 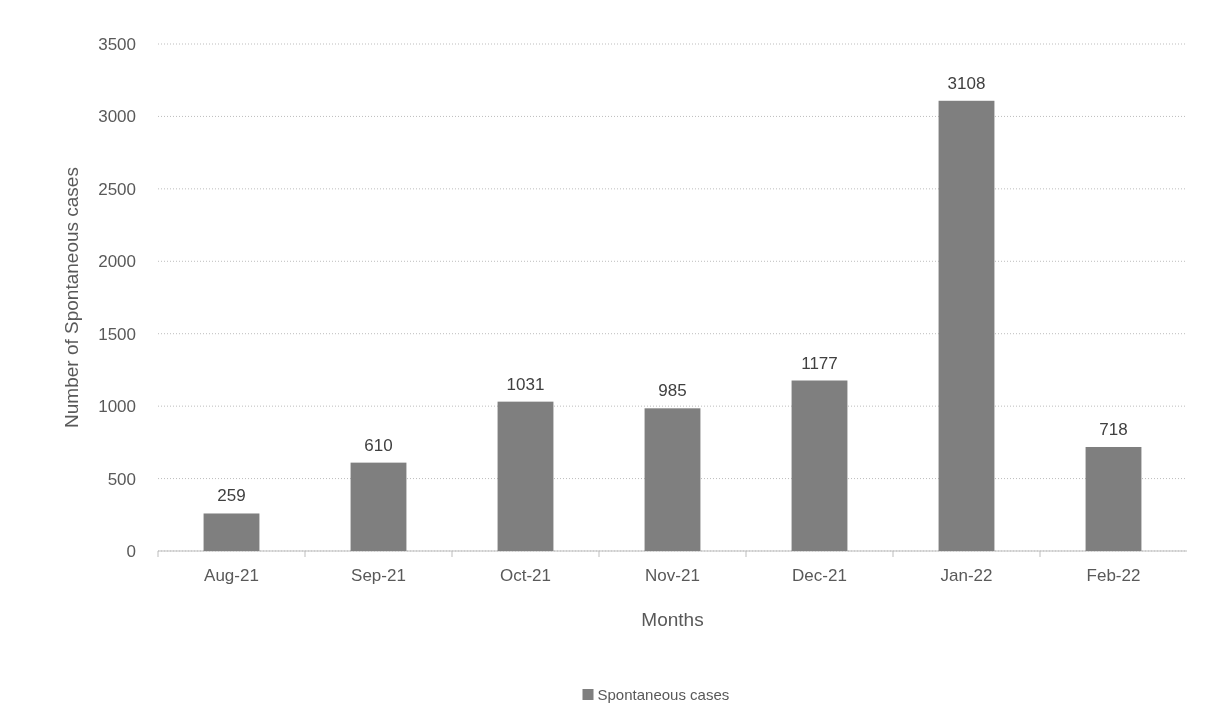 I want to click on x-tick-label: Jan-22, so click(x=966, y=575).